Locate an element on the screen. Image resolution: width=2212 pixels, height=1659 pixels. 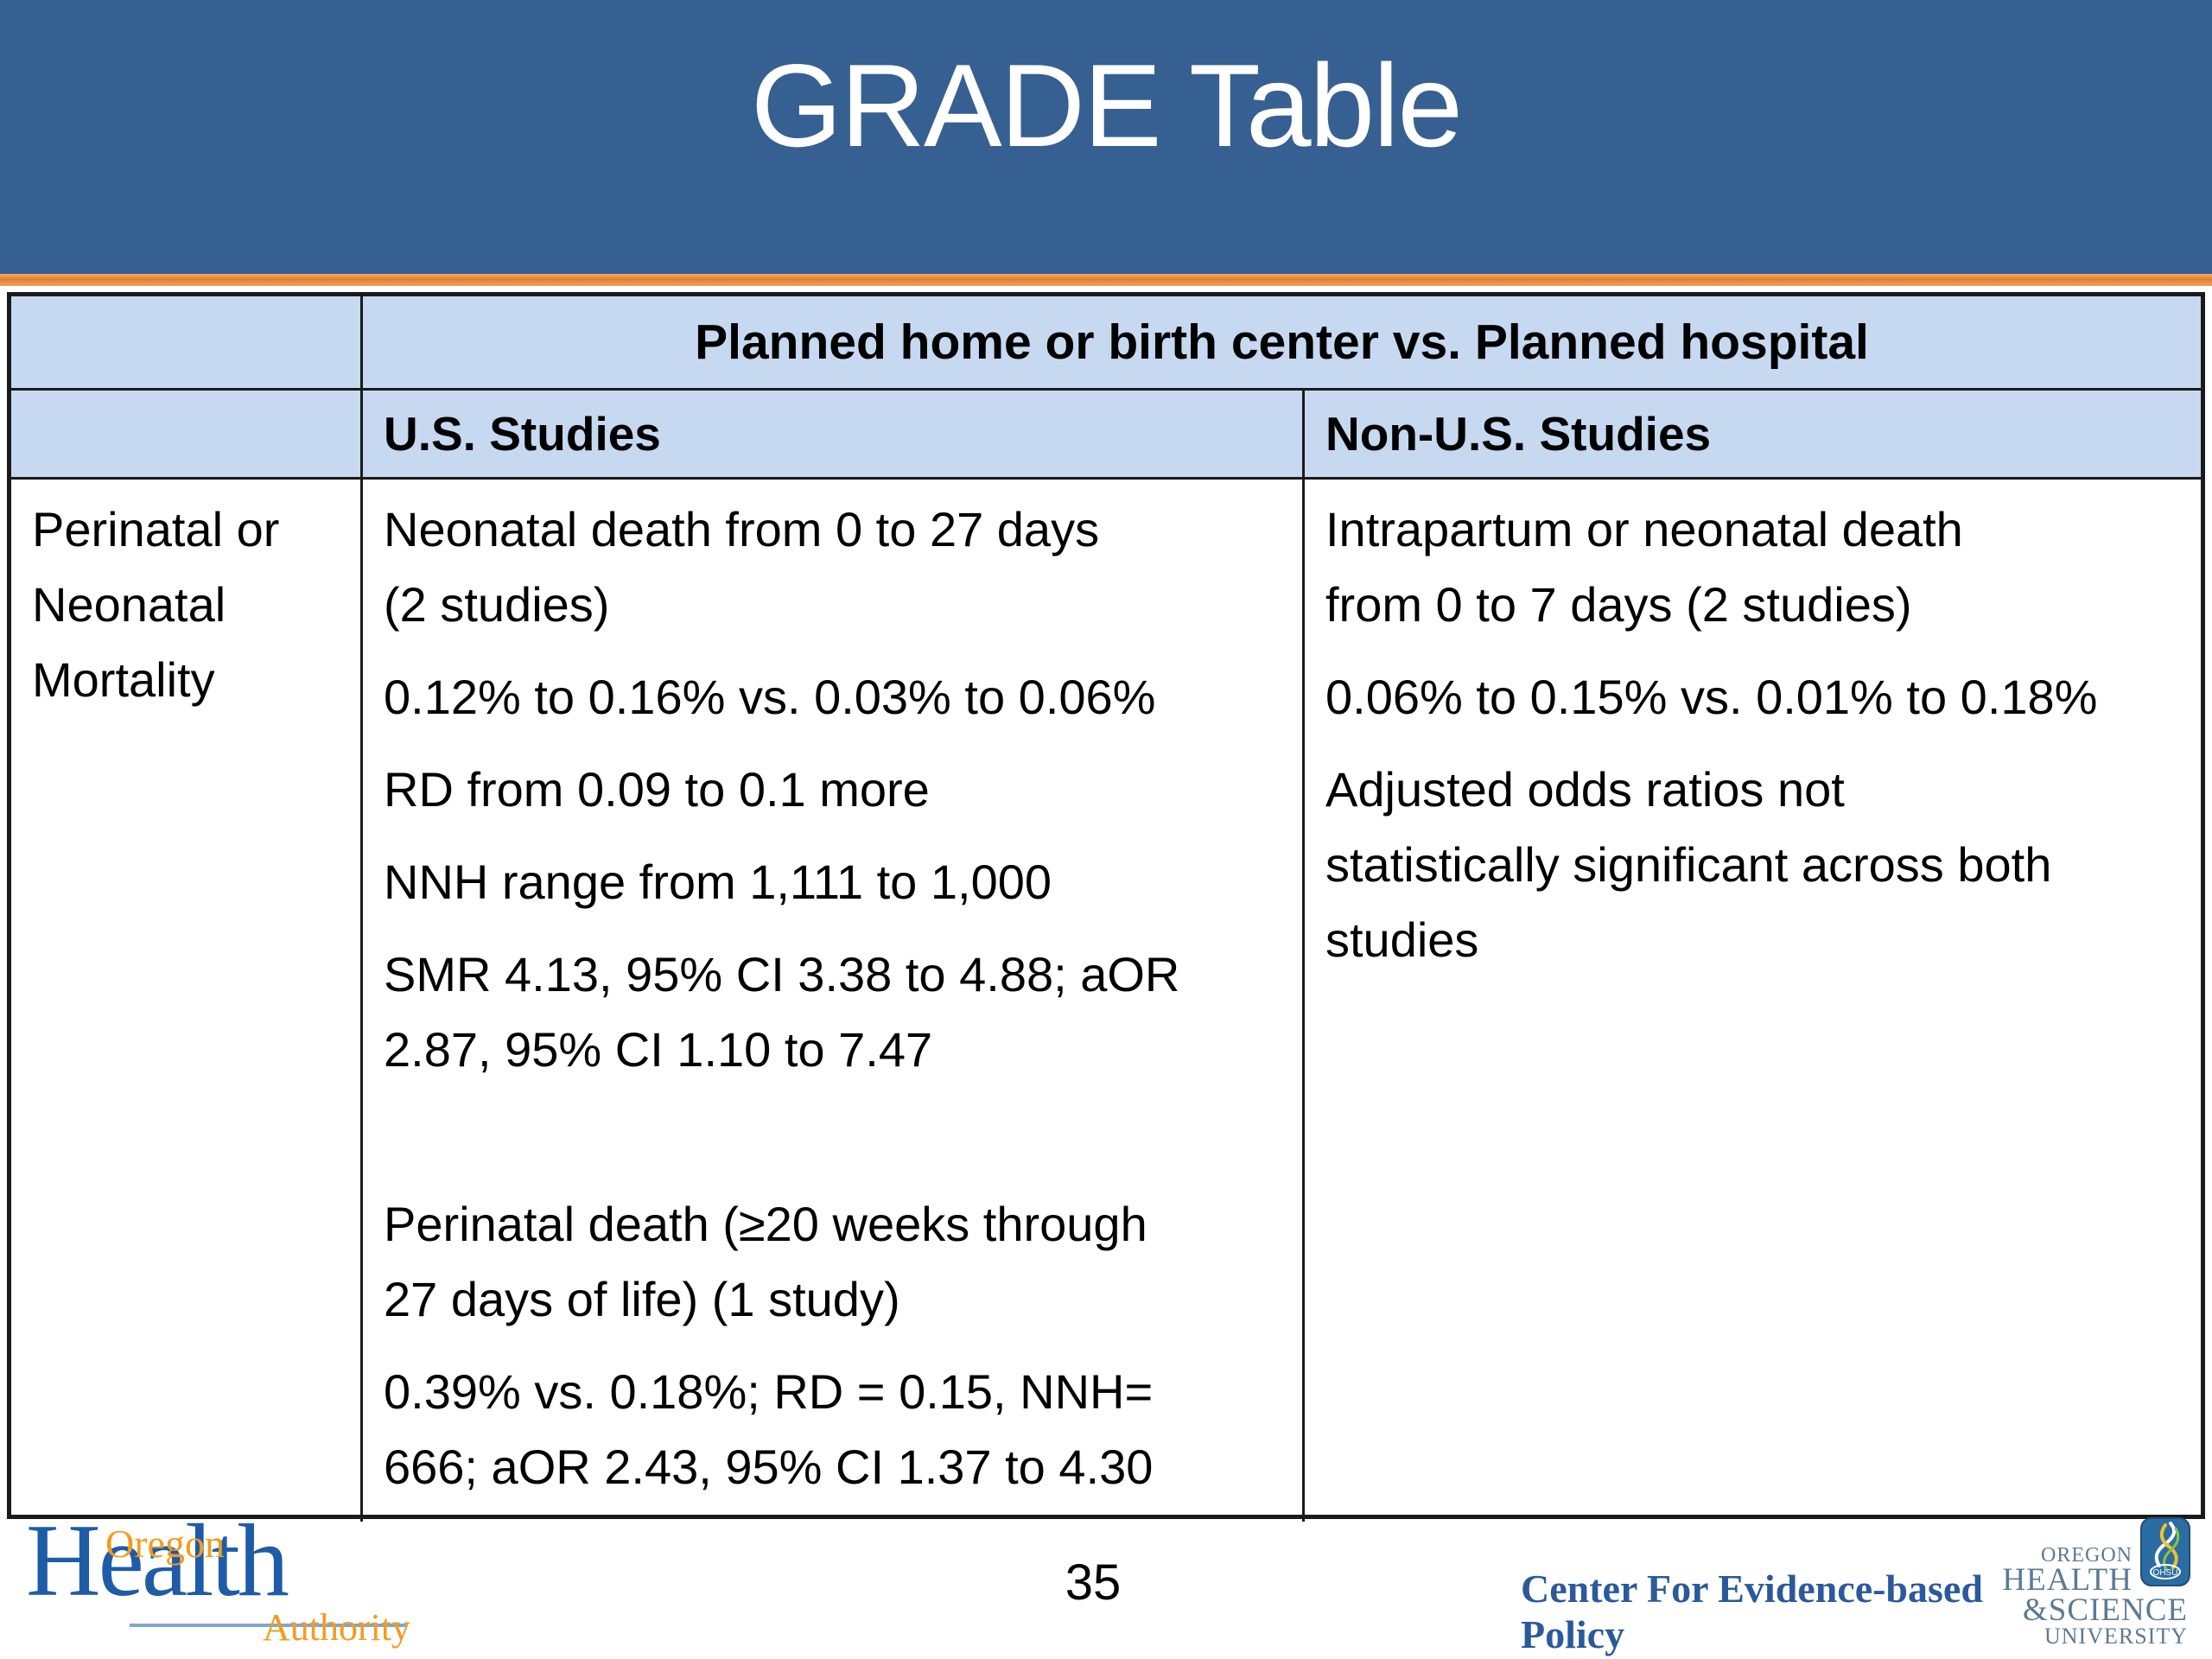
oha-health-wordmark: Health is located at coordinates (157, 1560).